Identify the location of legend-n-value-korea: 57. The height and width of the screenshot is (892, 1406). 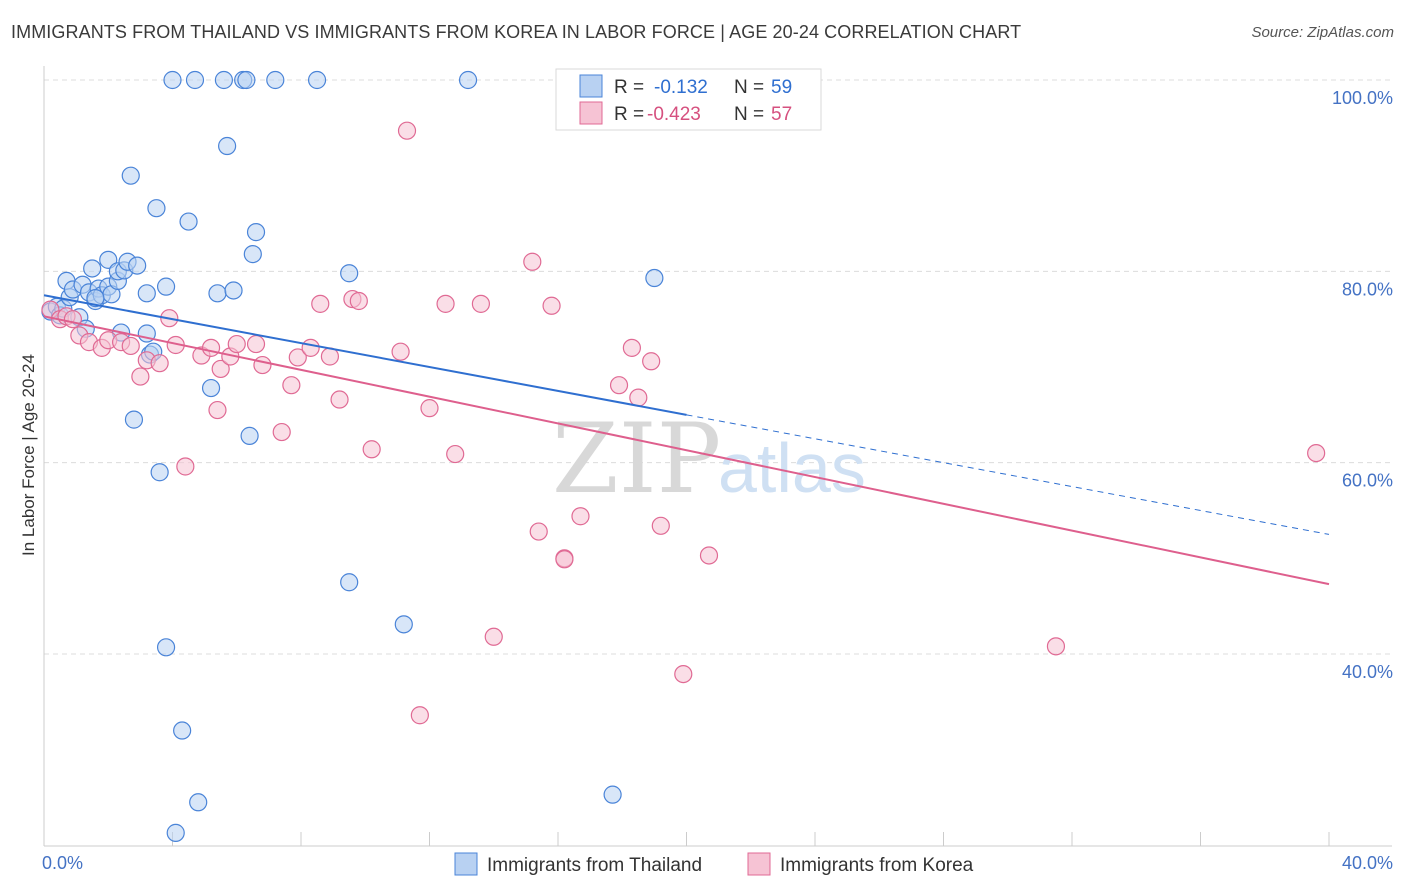
(781, 114).